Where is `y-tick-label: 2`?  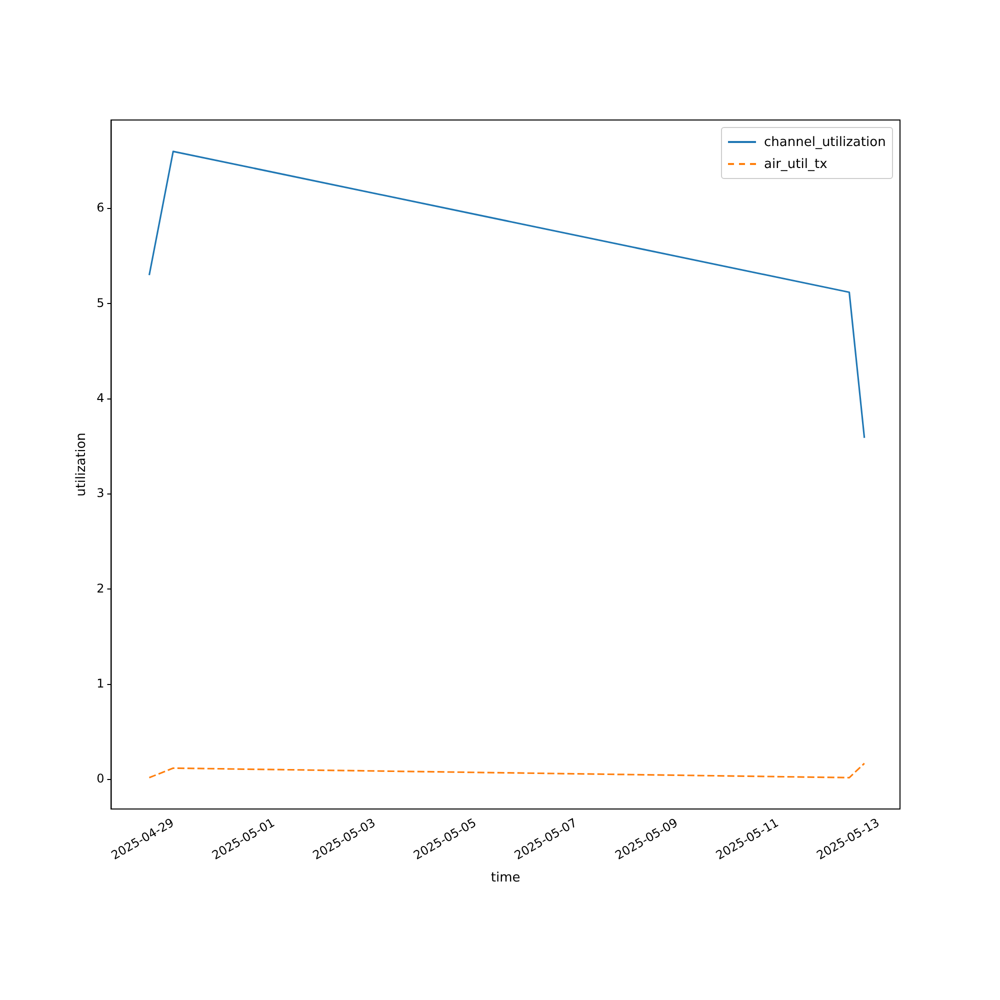 y-tick-label: 2 is located at coordinates (100, 588).